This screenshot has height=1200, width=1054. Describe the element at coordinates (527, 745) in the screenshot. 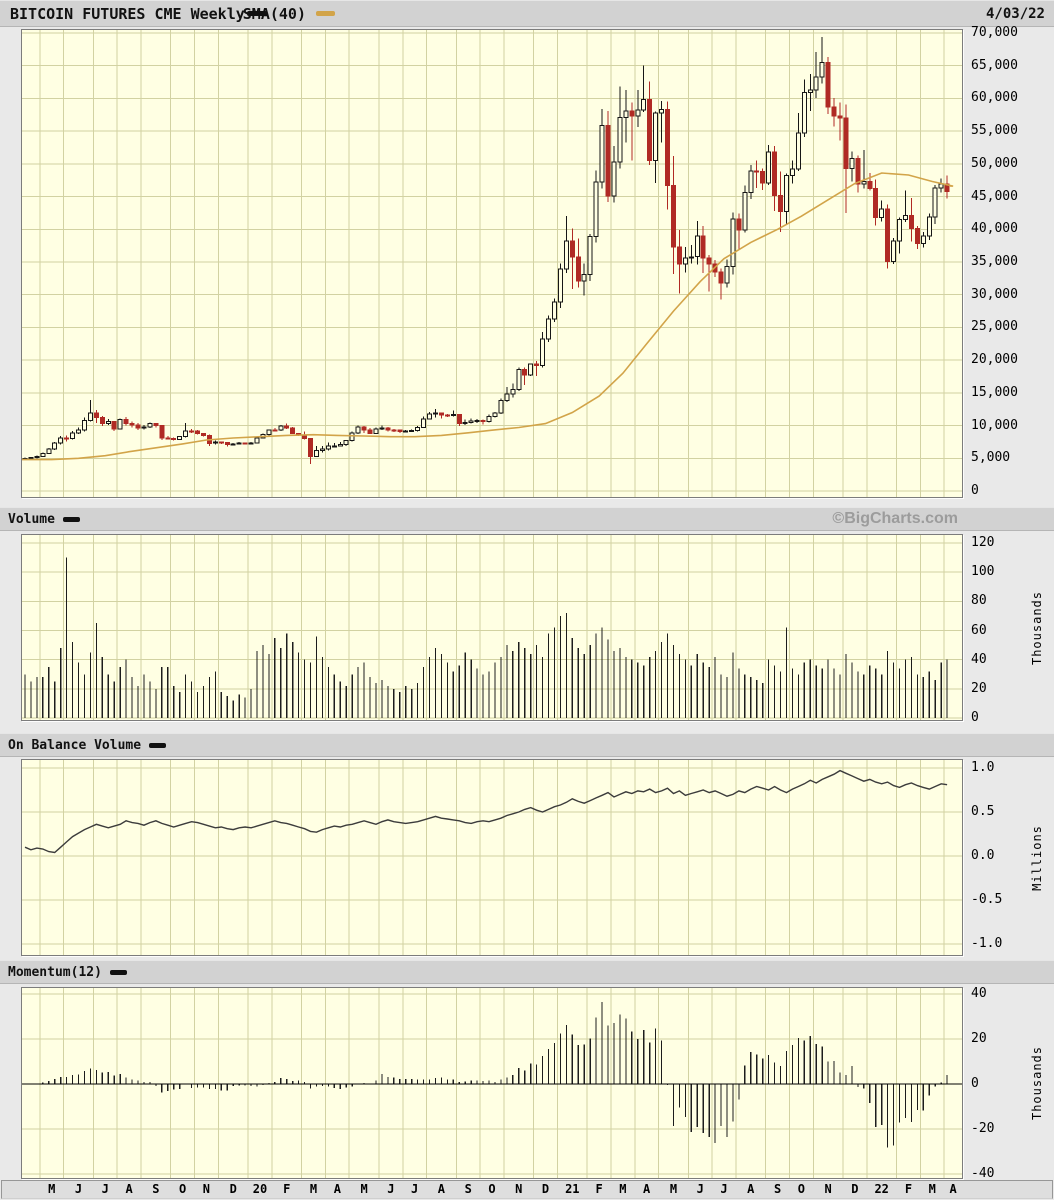

I see `obv-panel-header: On Balance Volume` at that location.